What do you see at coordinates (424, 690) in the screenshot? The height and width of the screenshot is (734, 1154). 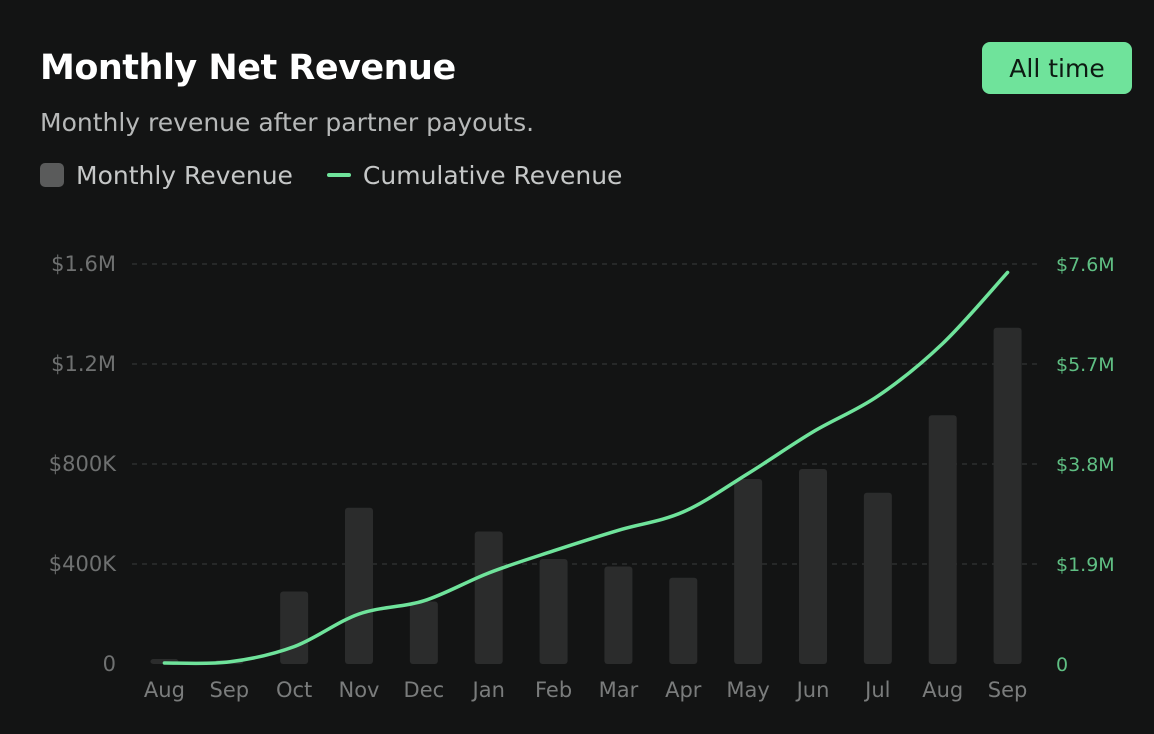 I see `x-tick-label: Dec` at bounding box center [424, 690].